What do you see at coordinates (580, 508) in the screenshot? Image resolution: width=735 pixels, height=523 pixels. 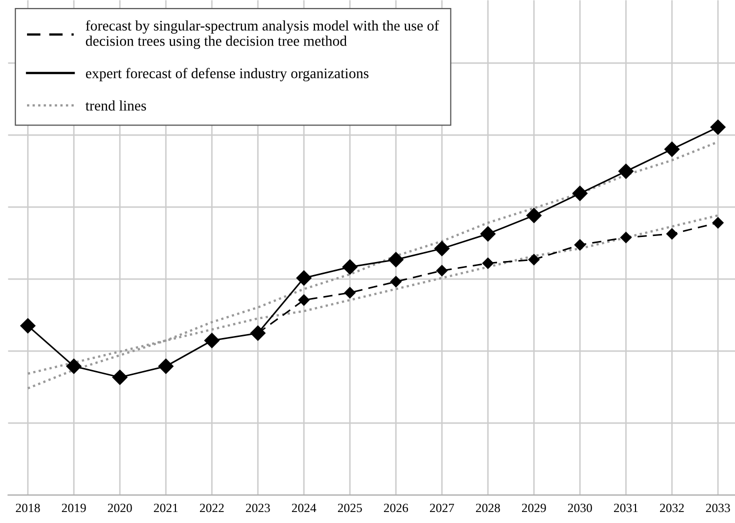 I see `x-tick-label: 2030` at bounding box center [580, 508].